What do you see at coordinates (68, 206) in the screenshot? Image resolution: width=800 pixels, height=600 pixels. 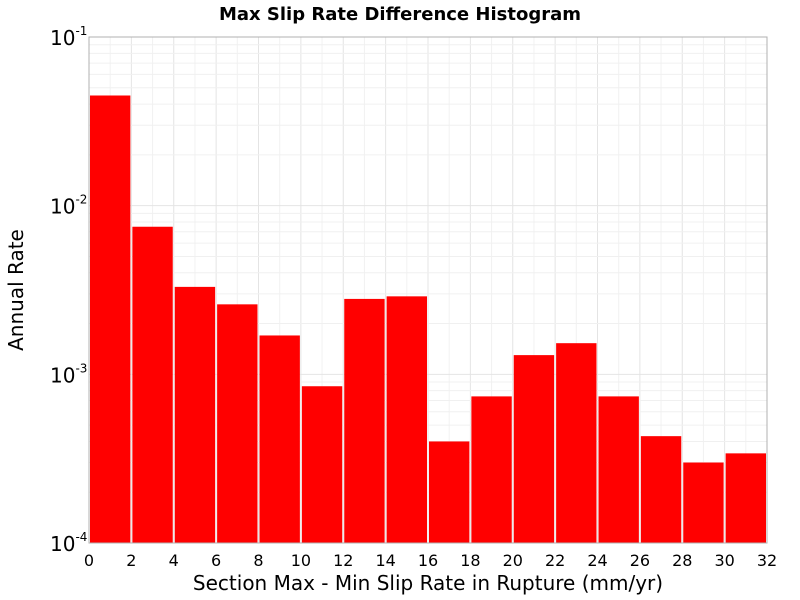 I see `y-tick-label: 10⁻²` at bounding box center [68, 206].